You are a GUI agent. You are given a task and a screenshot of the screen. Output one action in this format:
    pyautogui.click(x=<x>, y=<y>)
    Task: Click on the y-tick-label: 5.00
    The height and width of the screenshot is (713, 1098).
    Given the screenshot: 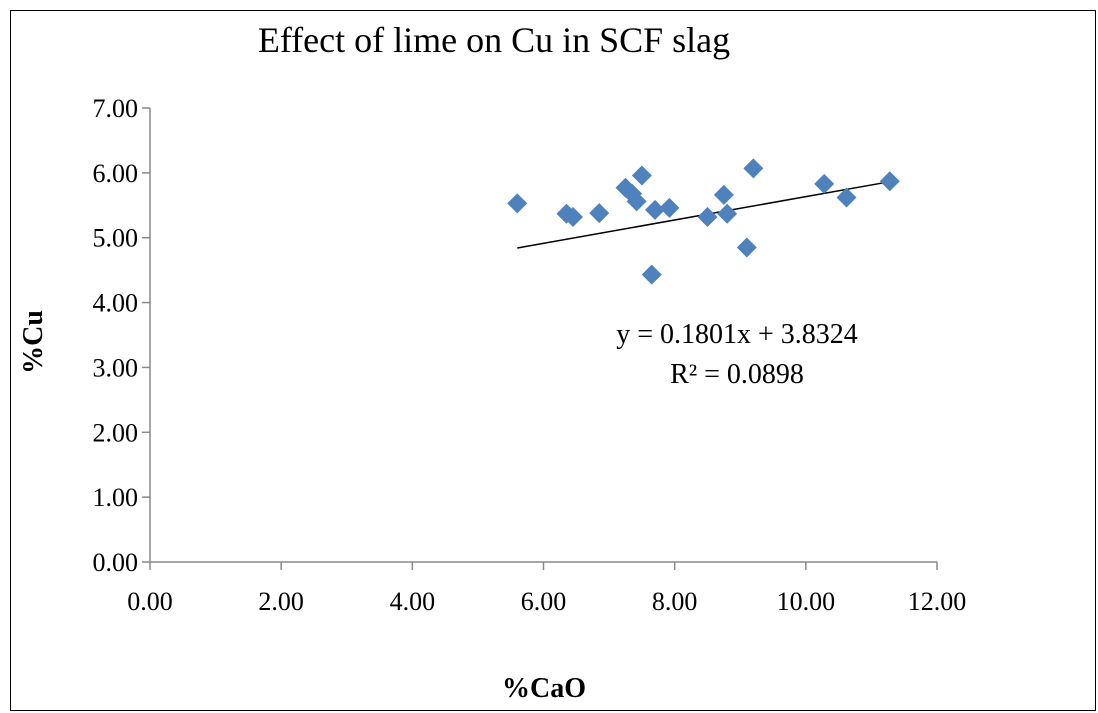 What is the action you would take?
    pyautogui.click(x=116, y=238)
    